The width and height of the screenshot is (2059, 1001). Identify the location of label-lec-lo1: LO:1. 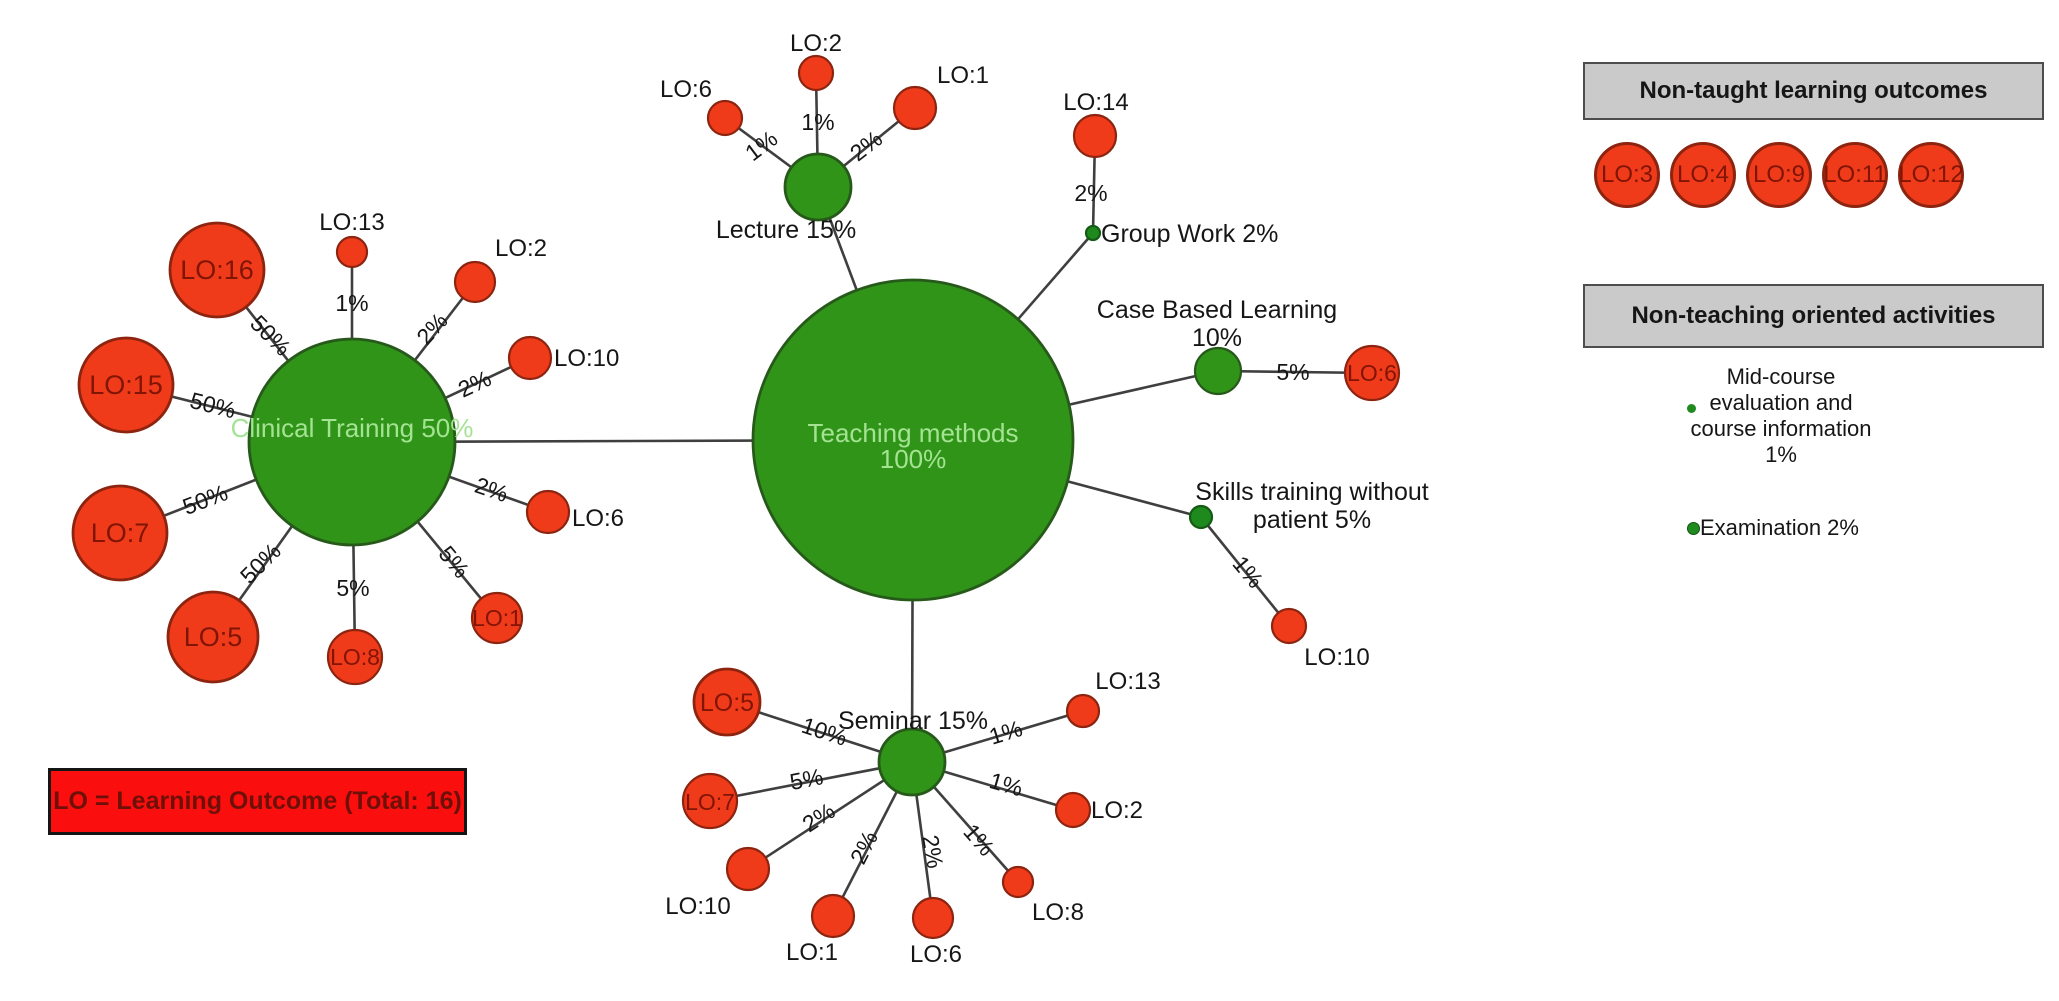
(963, 75).